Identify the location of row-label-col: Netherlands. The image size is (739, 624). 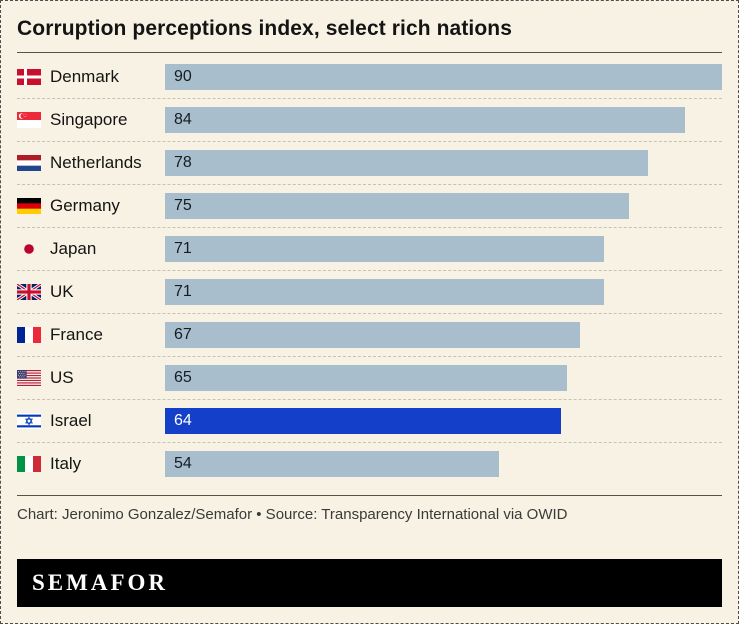
(91, 163).